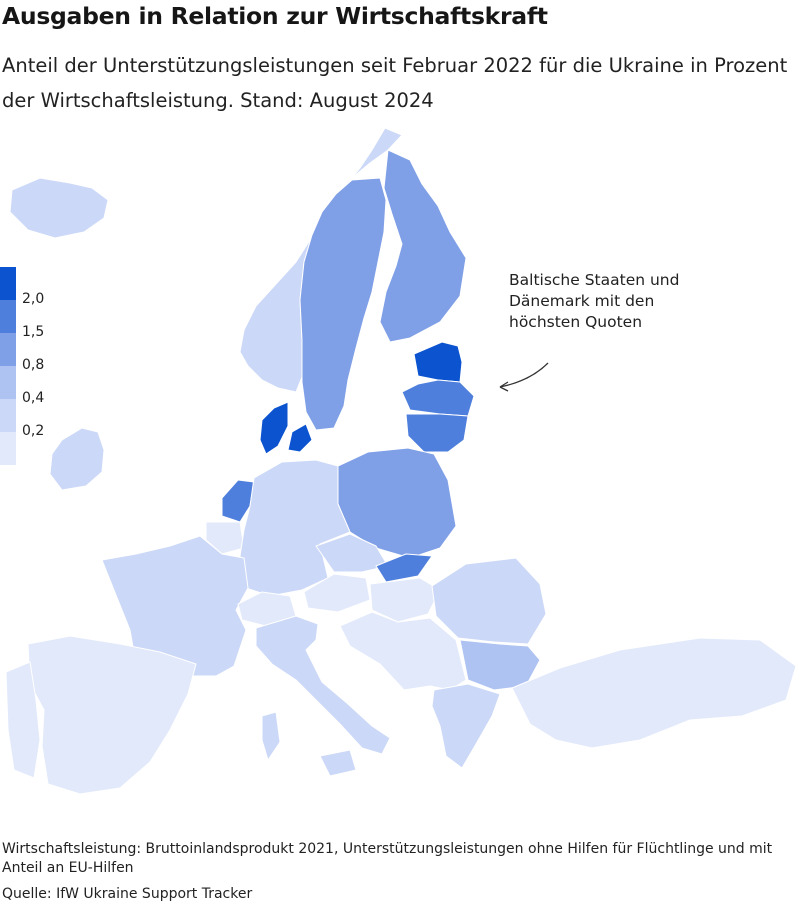  What do you see at coordinates (33, 431) in the screenshot?
I see `legend-tick-label: 0,2` at bounding box center [33, 431].